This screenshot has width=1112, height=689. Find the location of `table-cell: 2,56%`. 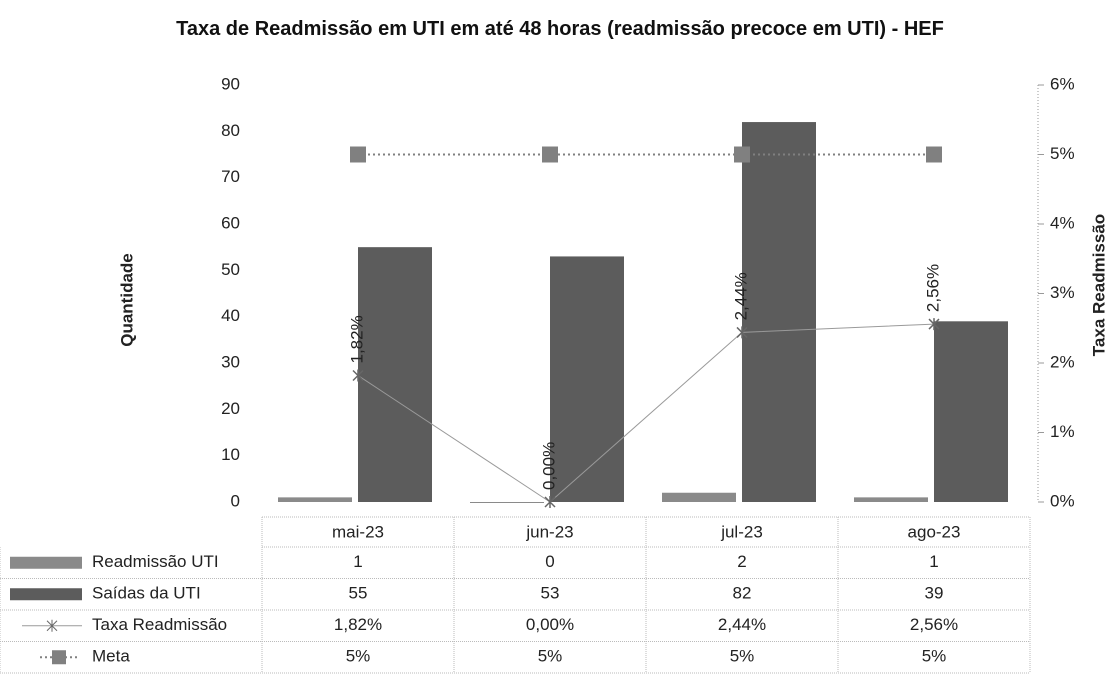

table-cell: 2,56% is located at coordinates (934, 624).